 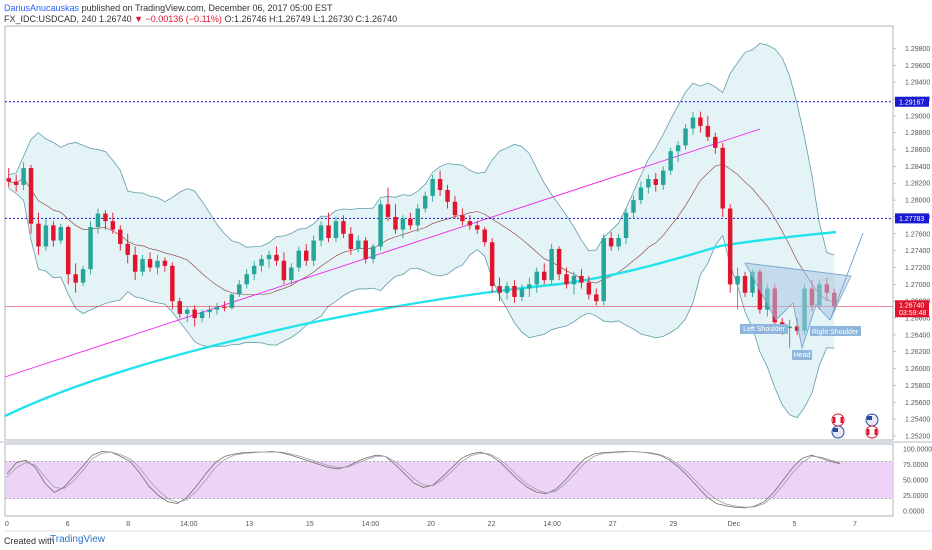 I want to click on price-tick-label: 1.26400, so click(x=917, y=335).